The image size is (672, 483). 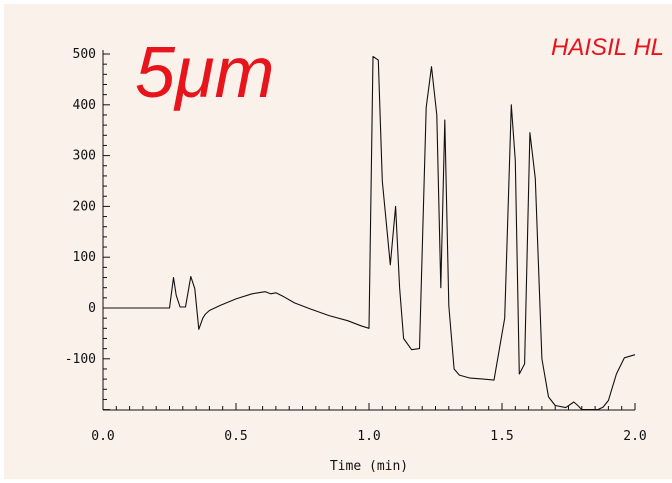 What do you see at coordinates (102, 436) in the screenshot?
I see `x-tick-label: 0.0` at bounding box center [102, 436].